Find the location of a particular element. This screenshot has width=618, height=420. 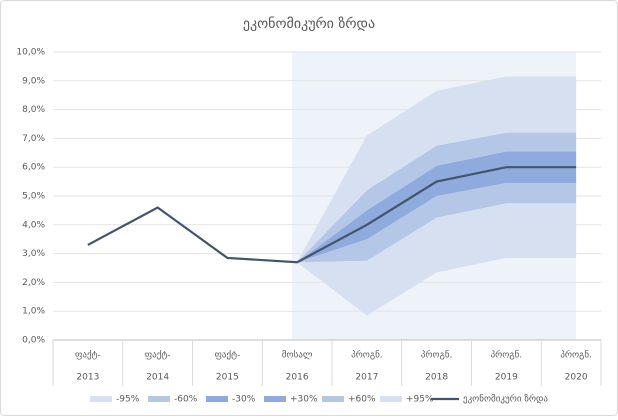

x-tick-label: 2013 is located at coordinates (87, 378).